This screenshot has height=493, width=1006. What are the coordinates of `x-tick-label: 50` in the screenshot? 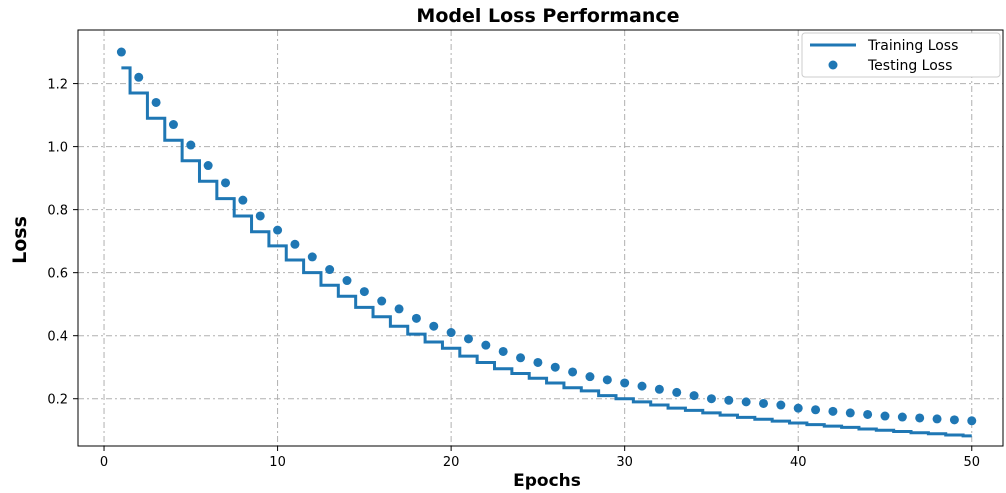 It's located at (971, 462).